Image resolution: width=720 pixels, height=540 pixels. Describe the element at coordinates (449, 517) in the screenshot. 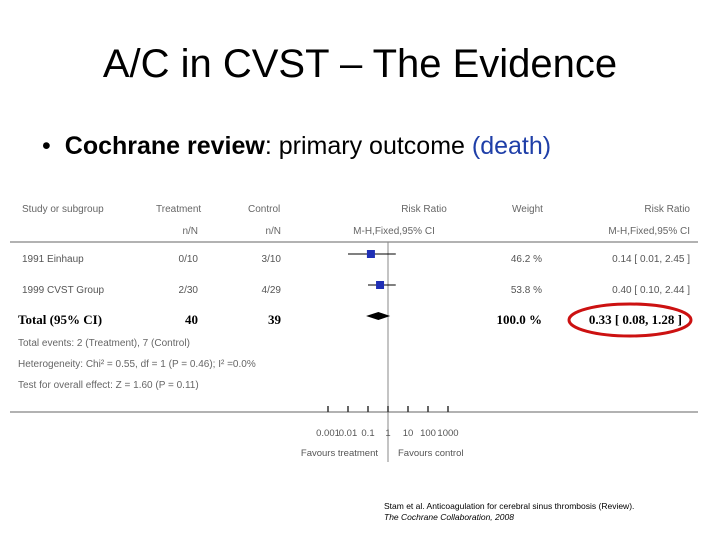

I see `citation-line-2: The Cochrane Collaboration, 2008` at that location.